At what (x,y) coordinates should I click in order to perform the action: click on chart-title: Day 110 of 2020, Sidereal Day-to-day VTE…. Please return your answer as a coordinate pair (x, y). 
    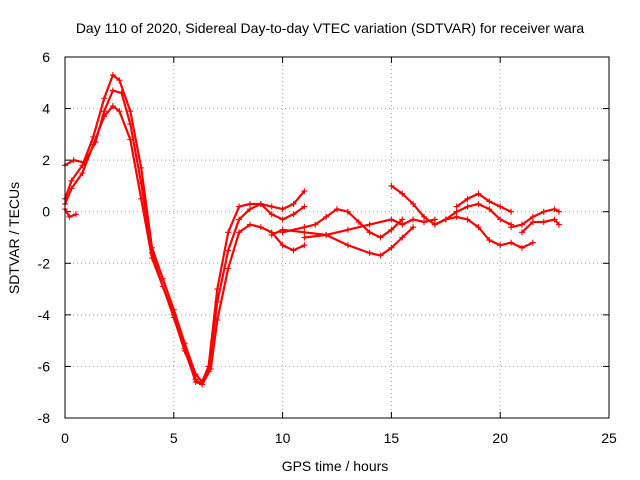
    Looking at the image, I should click on (330, 28).